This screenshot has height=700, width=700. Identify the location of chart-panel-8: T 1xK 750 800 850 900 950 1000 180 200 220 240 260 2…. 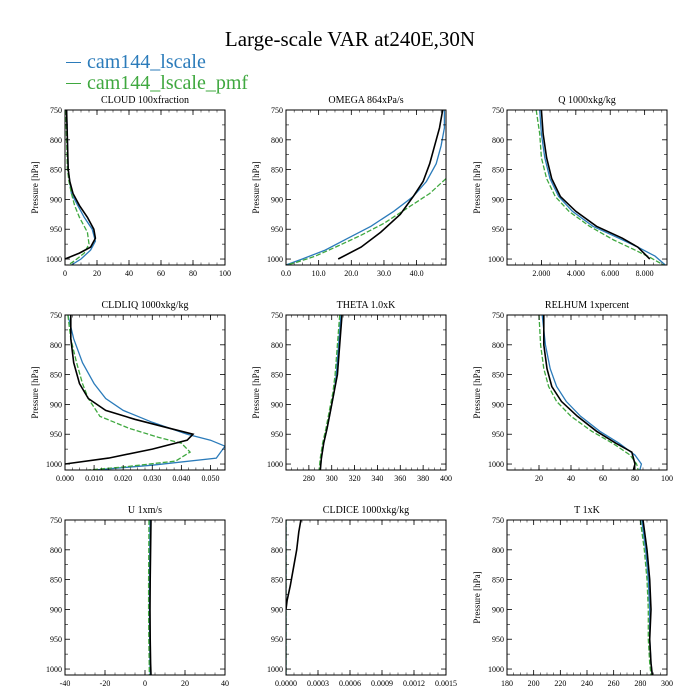
(572, 596).